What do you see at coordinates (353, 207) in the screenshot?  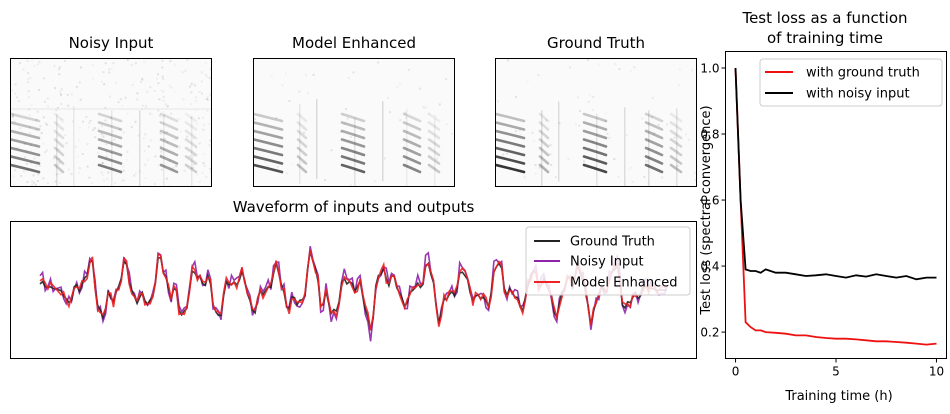 I see `waveform-title: Waveform of inputs and outputs` at bounding box center [353, 207].